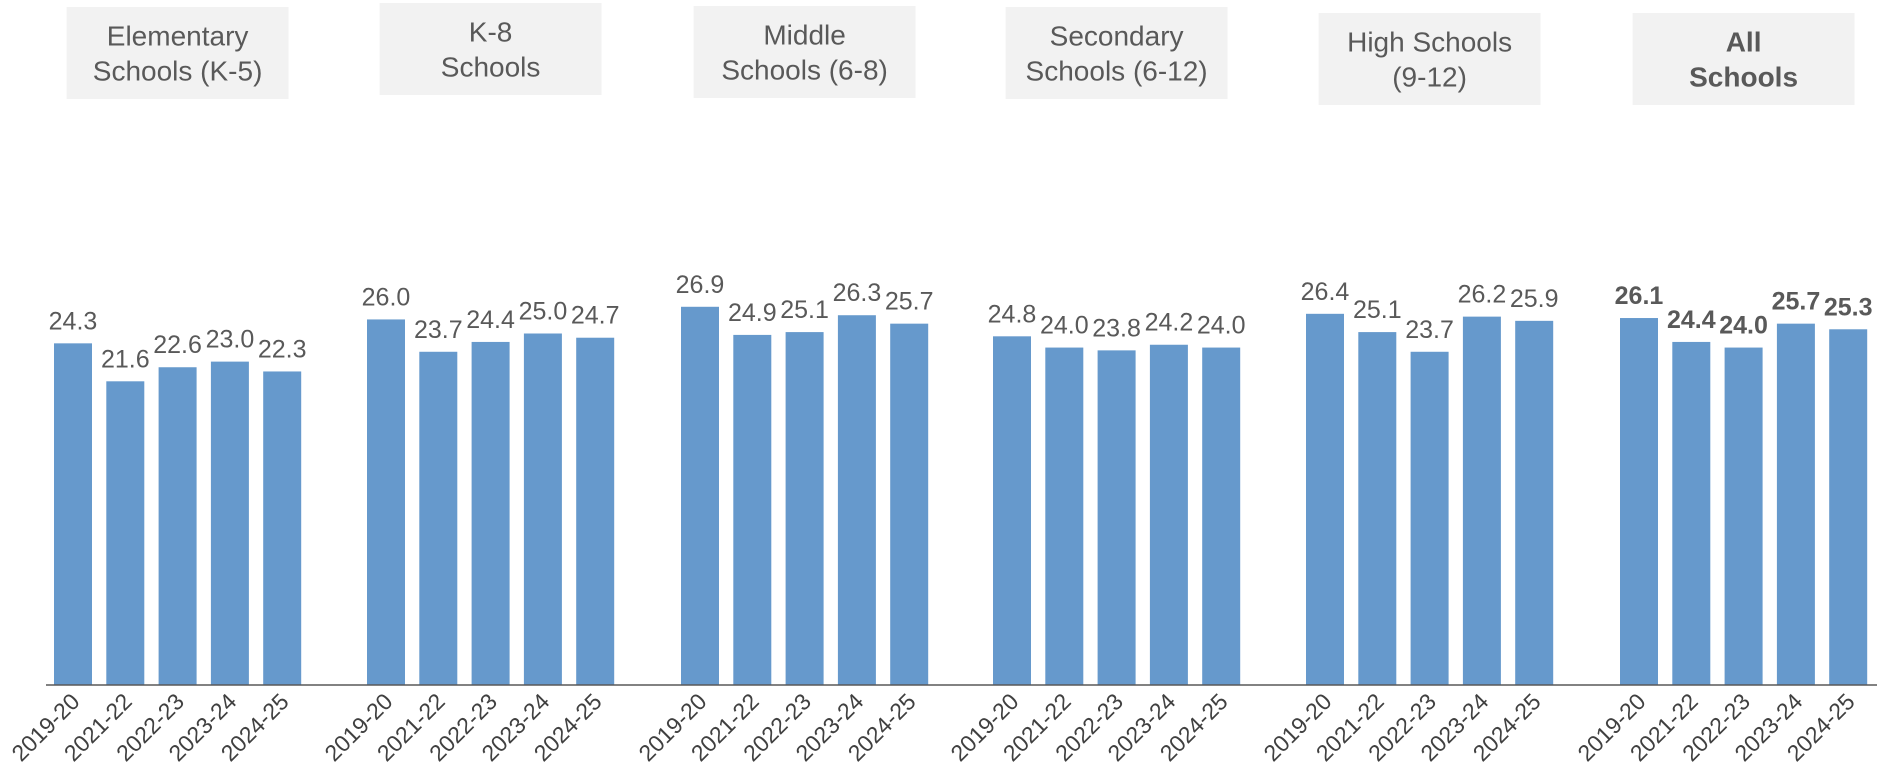 Image resolution: width=1877 pixels, height=776 pixels. I want to click on data-label: 26.2, so click(1482, 295).